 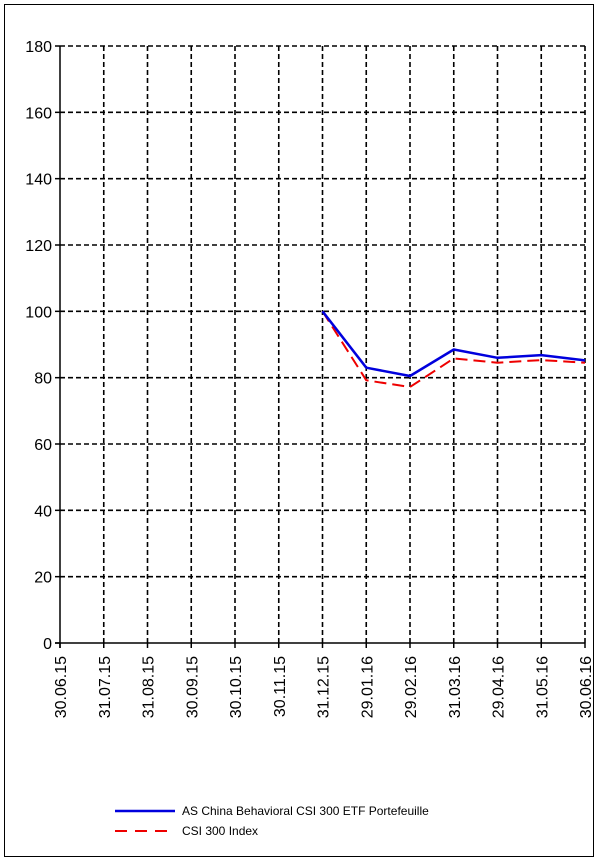 I want to click on x-tick-label: 31.05.16, so click(x=542, y=687).